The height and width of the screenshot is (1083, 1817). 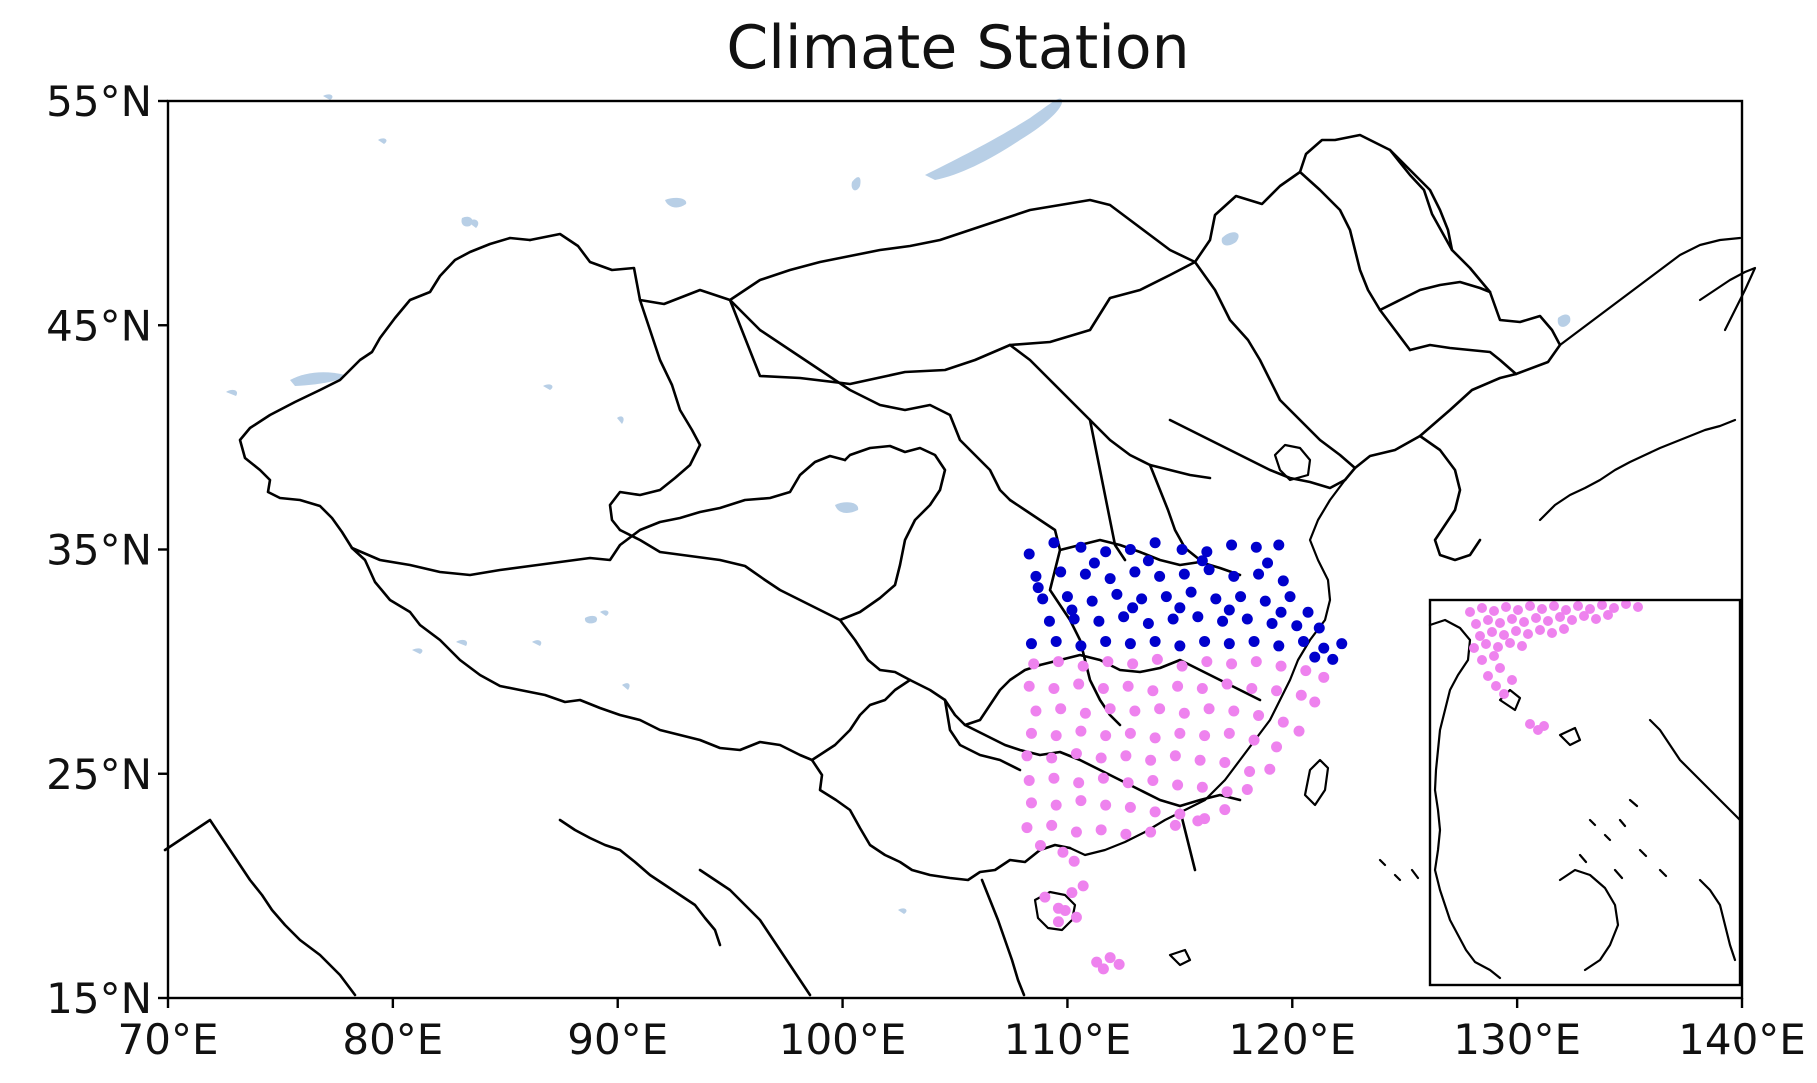 What do you see at coordinates (1185, 601) in the screenshot?
I see `north-stations-group` at bounding box center [1185, 601].